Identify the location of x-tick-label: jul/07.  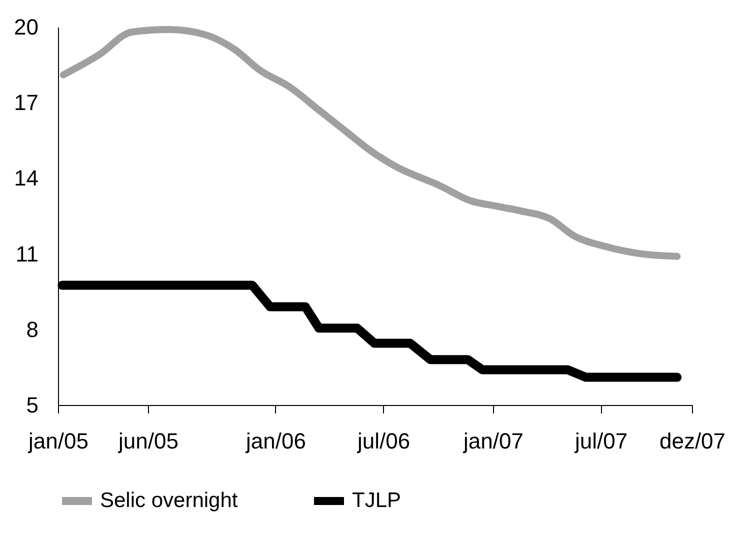
(601, 441).